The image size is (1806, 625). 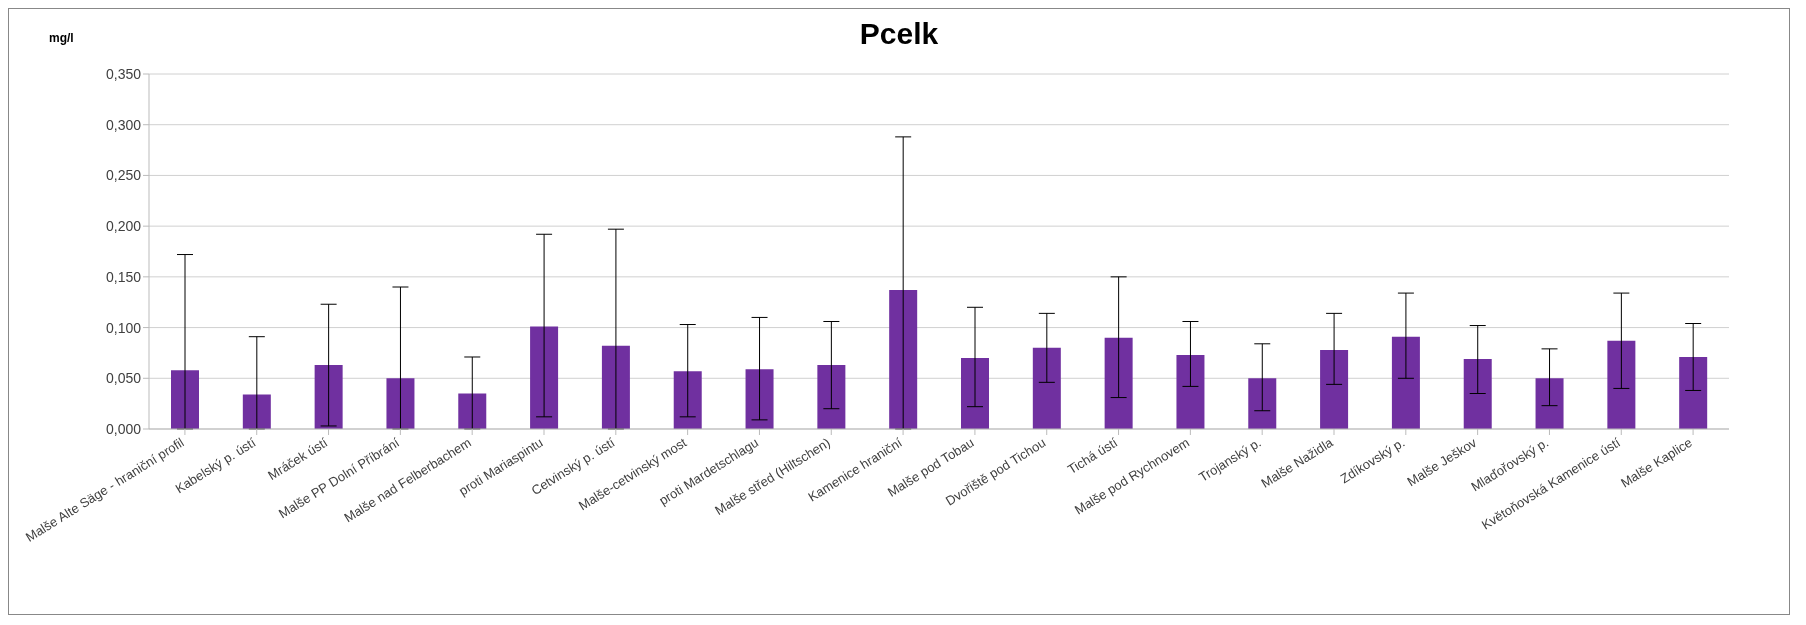 What do you see at coordinates (123, 327) in the screenshot?
I see `y-tick-label: 0,100` at bounding box center [123, 327].